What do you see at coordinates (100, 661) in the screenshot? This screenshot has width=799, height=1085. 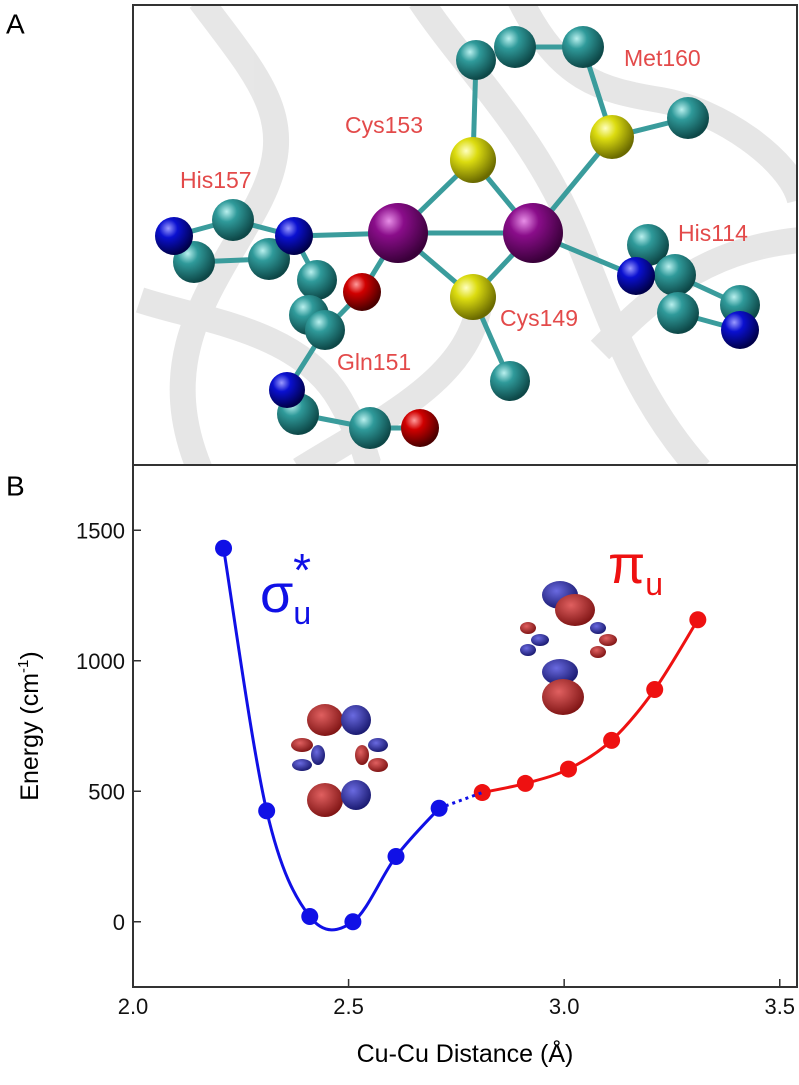 I see `y-tick-label: 1000` at bounding box center [100, 661].